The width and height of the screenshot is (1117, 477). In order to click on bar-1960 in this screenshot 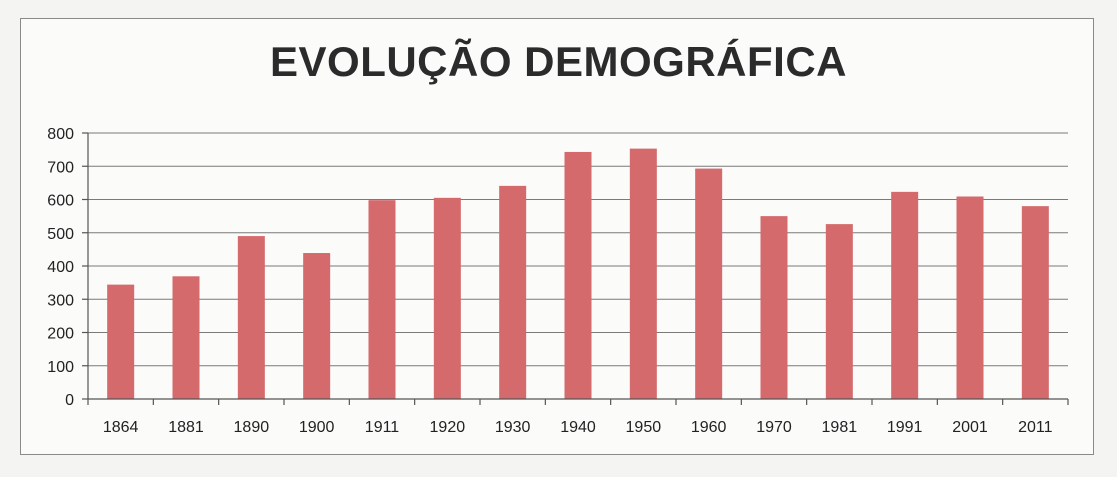, I will do `click(709, 283)`.